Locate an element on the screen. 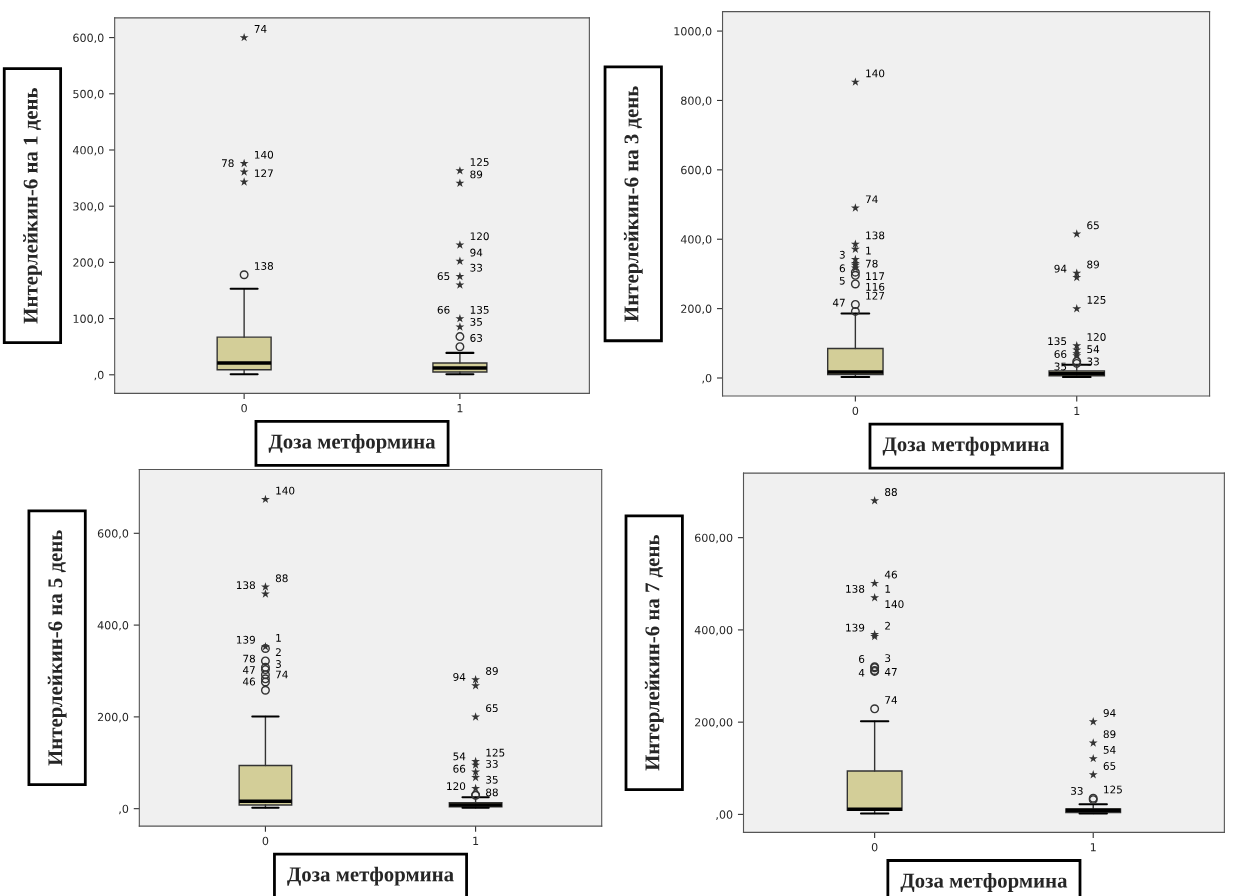  x-tick-label: 1 is located at coordinates (460, 408).